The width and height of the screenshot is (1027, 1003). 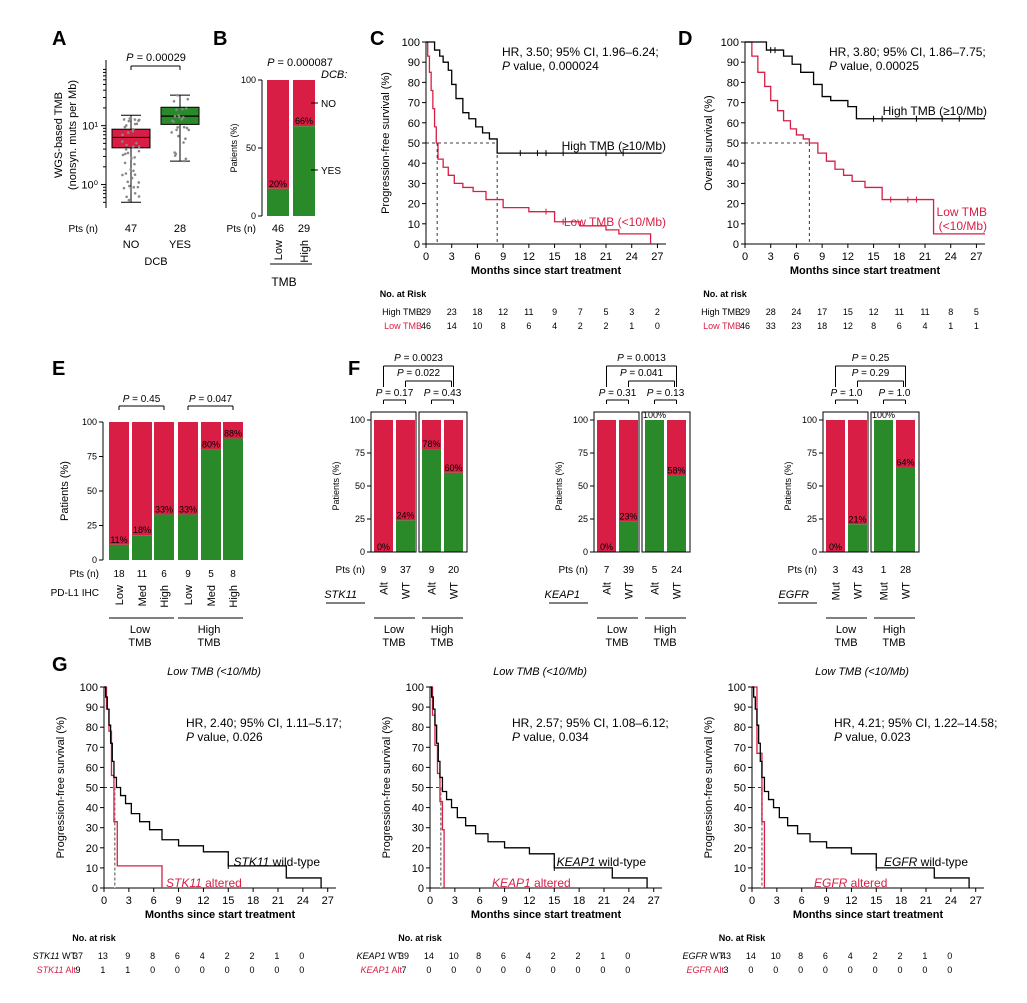 What do you see at coordinates (822, 257) in the screenshot?
I see `tick-label-d-x: 9` at bounding box center [822, 257].